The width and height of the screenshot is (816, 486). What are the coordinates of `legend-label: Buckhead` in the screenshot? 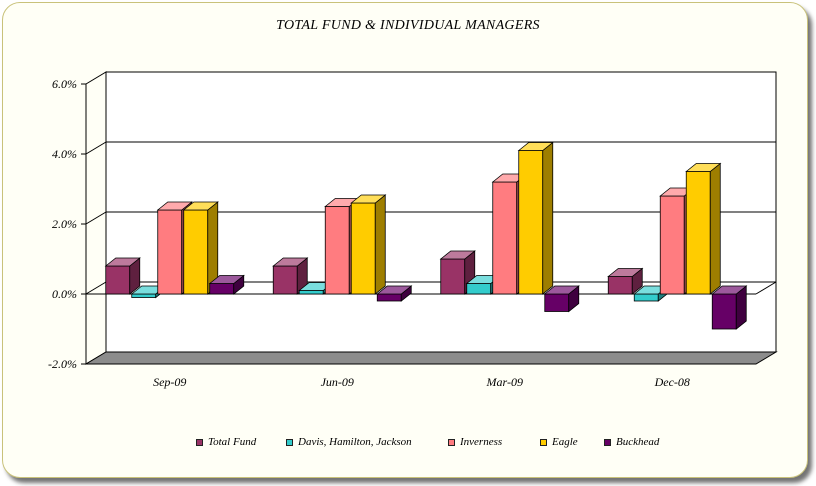 It's located at (638, 442).